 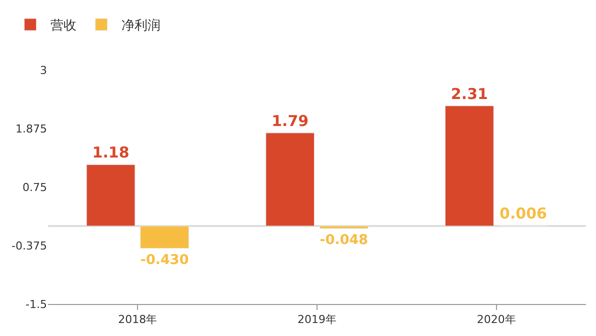 What do you see at coordinates (36, 304) in the screenshot?
I see `y-tick-label: -1.5` at bounding box center [36, 304].